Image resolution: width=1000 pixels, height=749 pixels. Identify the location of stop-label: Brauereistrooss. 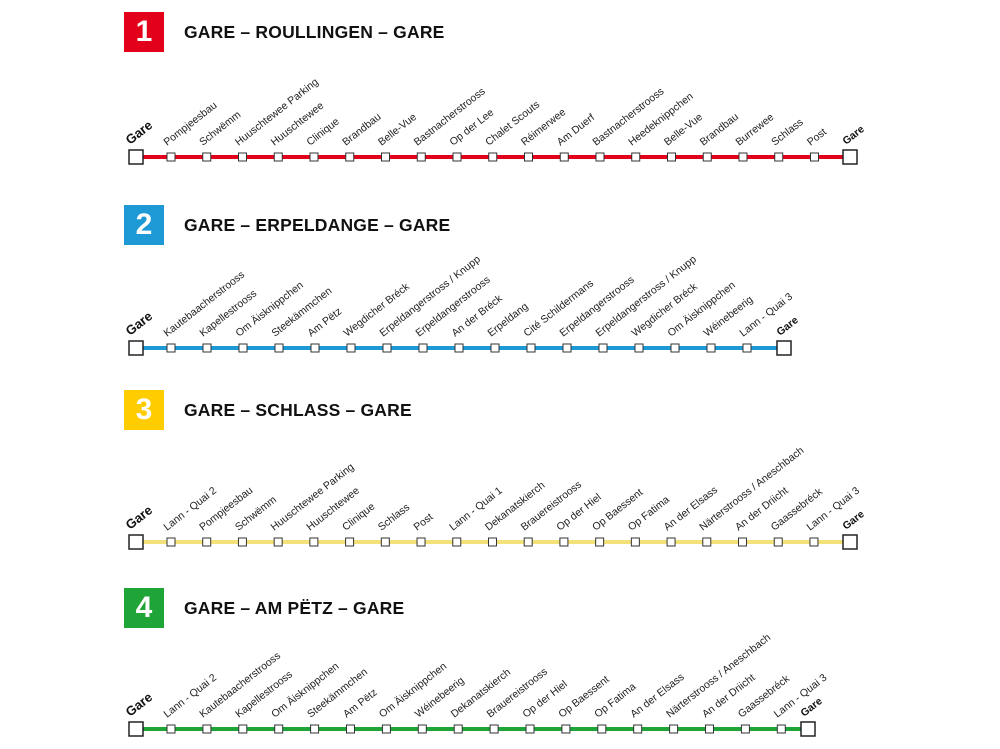
(517, 693).